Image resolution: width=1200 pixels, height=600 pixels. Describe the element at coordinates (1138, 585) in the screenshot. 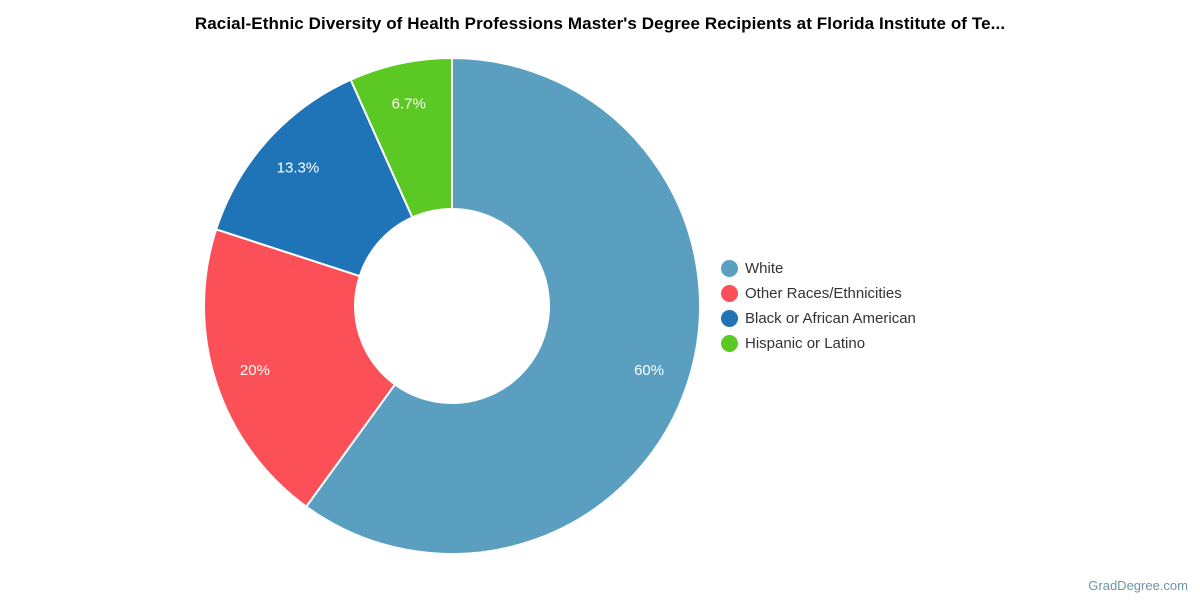

I see `watermark-link: GradDegree.com` at that location.